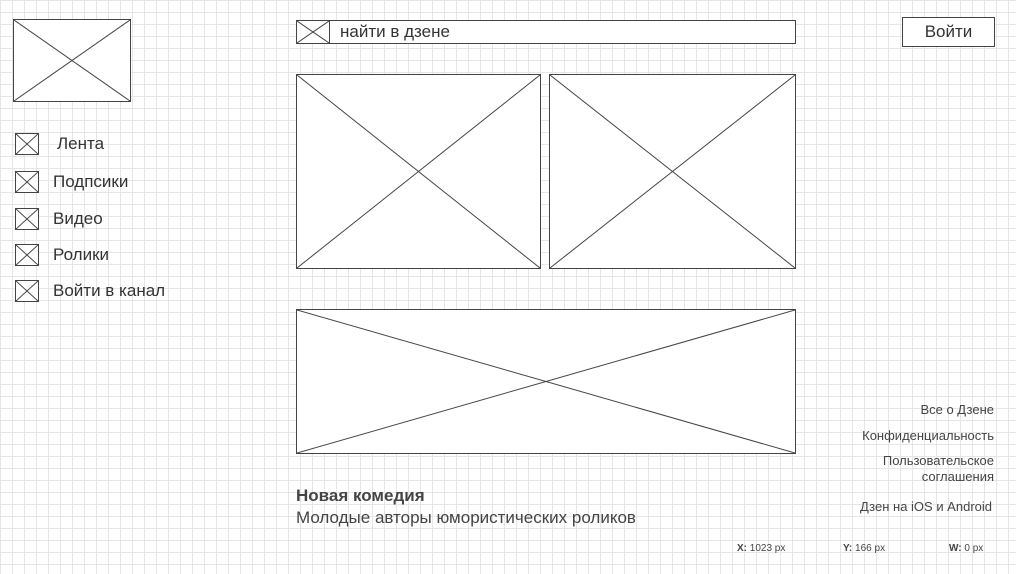 The width and height of the screenshot is (1016, 574). I want to click on footer-link-terms: Пользовательское соглашения, so click(938, 468).